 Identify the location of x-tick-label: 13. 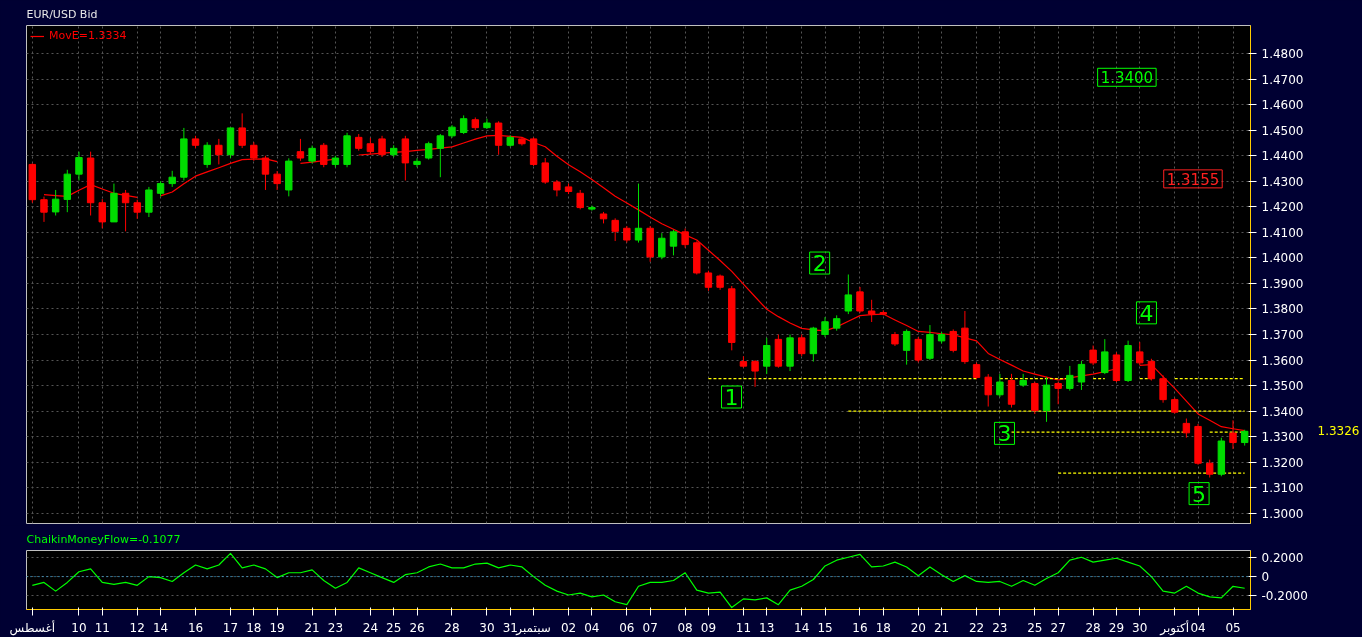
(767, 627).